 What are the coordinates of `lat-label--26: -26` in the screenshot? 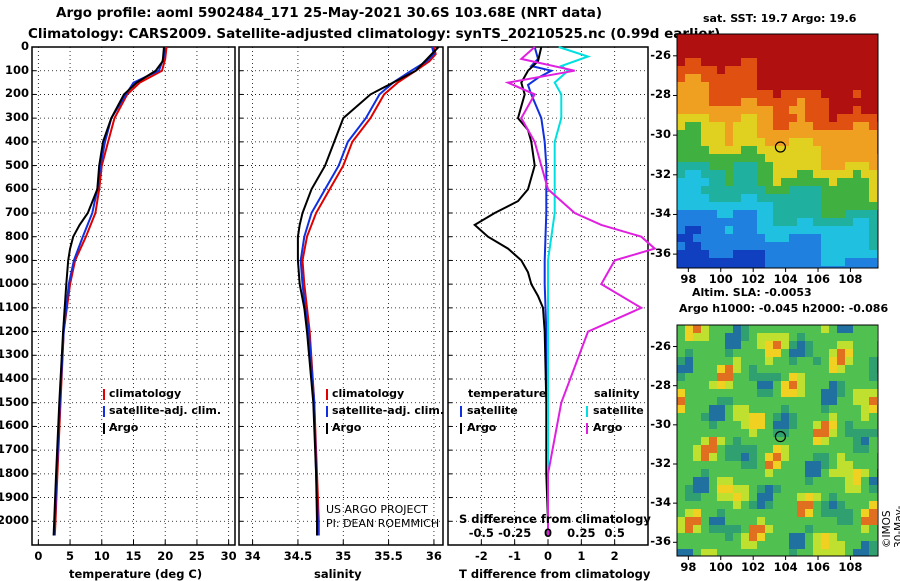 It's located at (660, 345).